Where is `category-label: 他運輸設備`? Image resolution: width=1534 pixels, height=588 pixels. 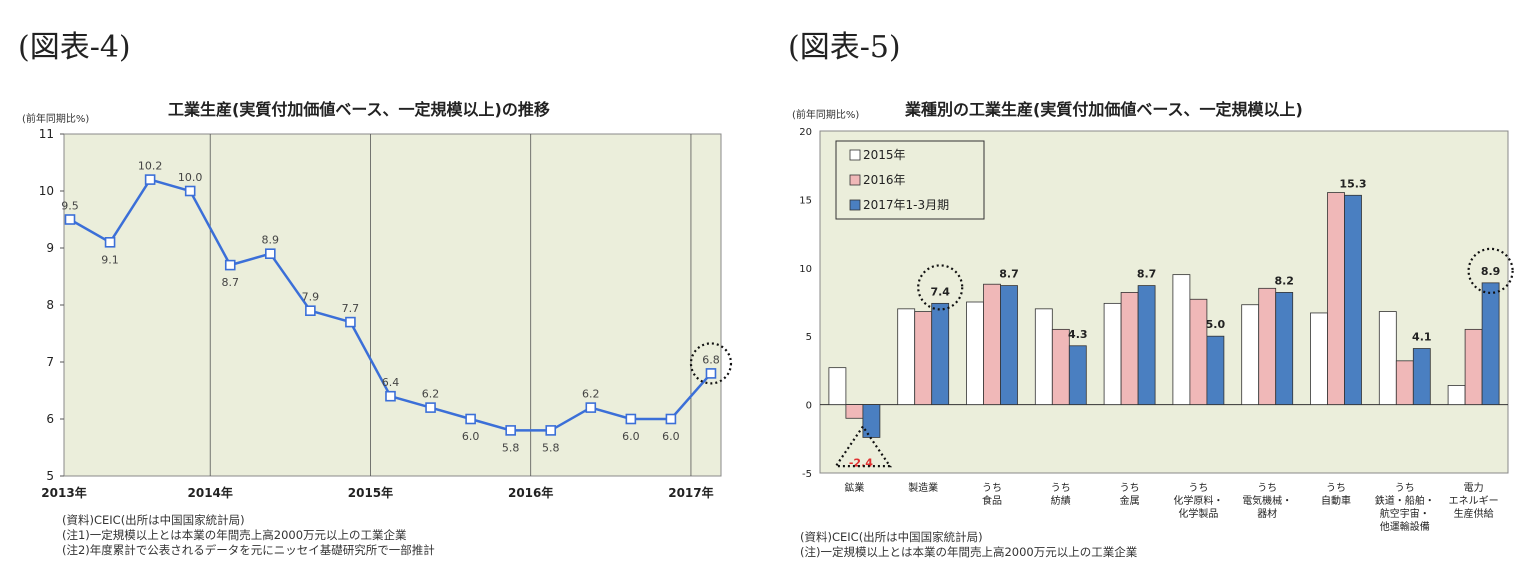
category-label: 他運輸設備 is located at coordinates (1405, 526).